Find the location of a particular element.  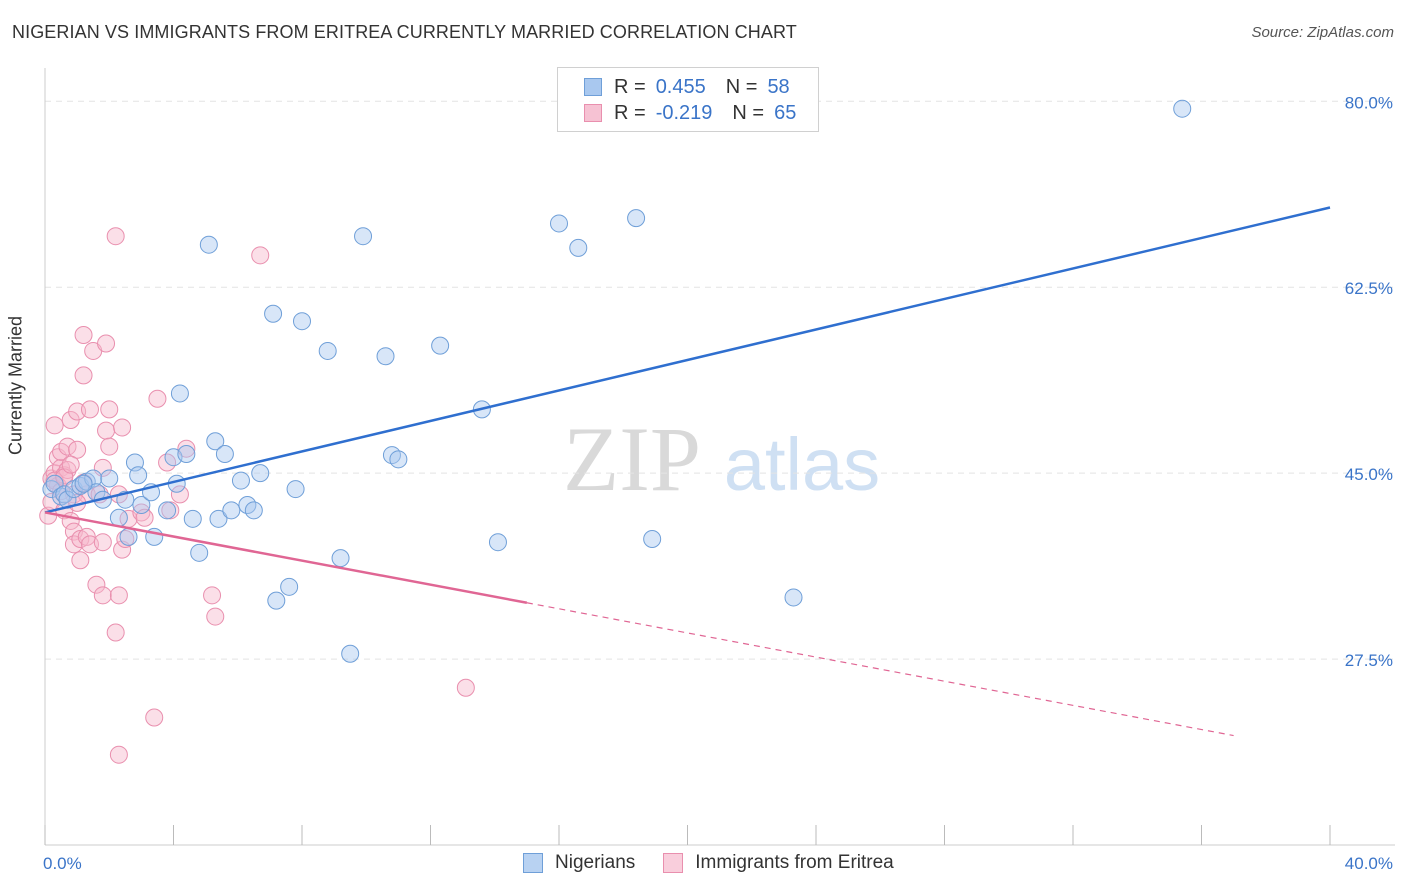

legend-item-nigerians: Nigerians is located at coordinates (579, 863).